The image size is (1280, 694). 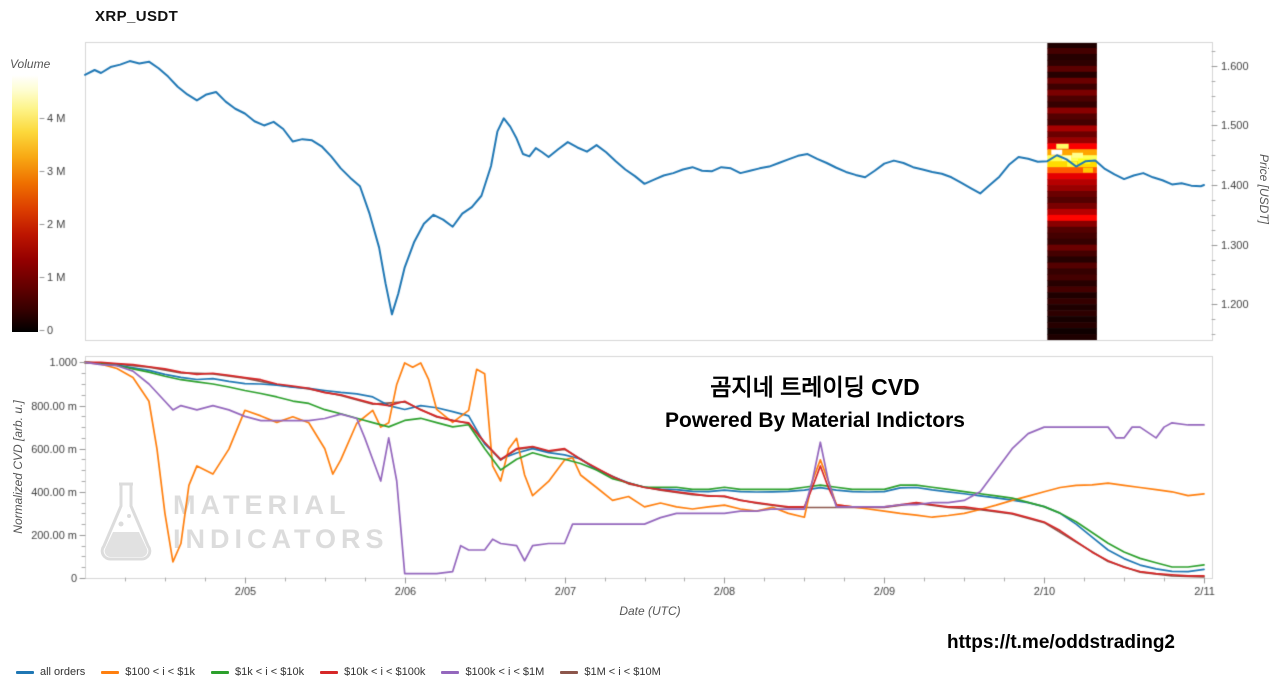 I want to click on legend-item: $100k < i < $1M, so click(x=492, y=672).